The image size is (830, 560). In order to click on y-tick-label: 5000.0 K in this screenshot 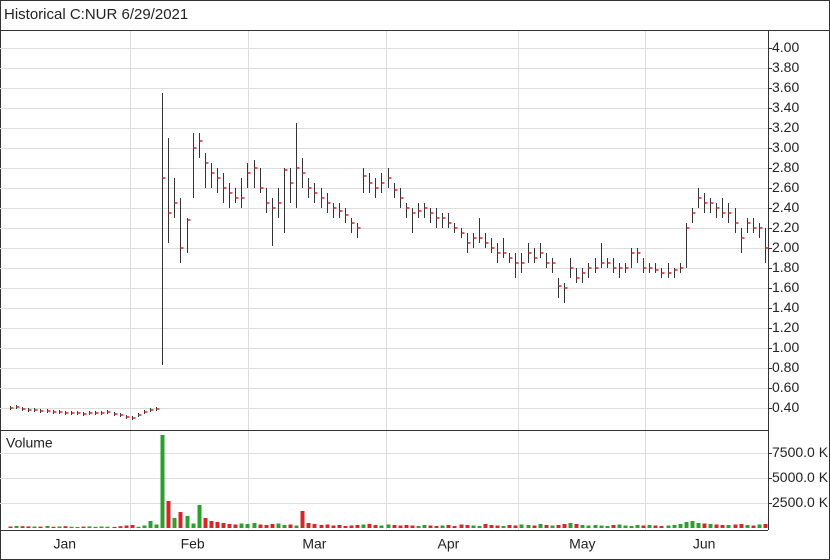, I will do `click(800, 477)`.